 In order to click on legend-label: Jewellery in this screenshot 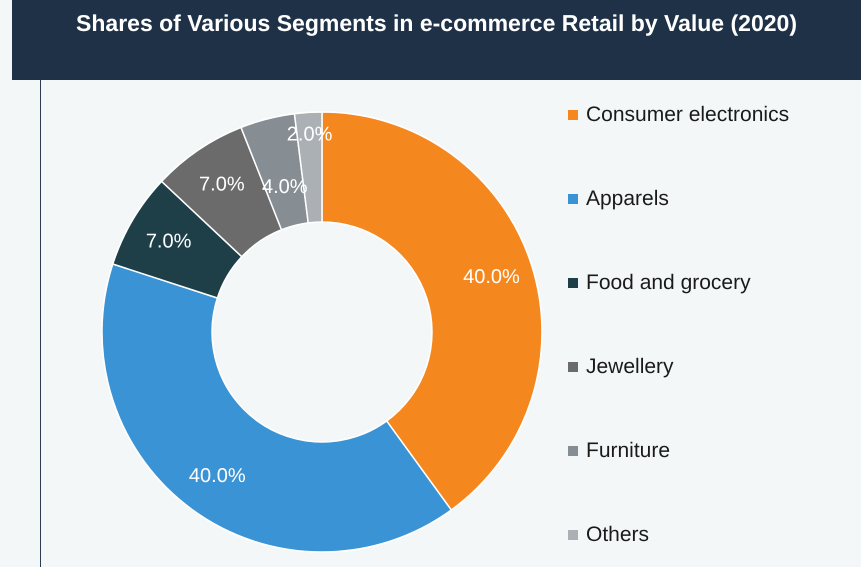, I will do `click(630, 367)`.